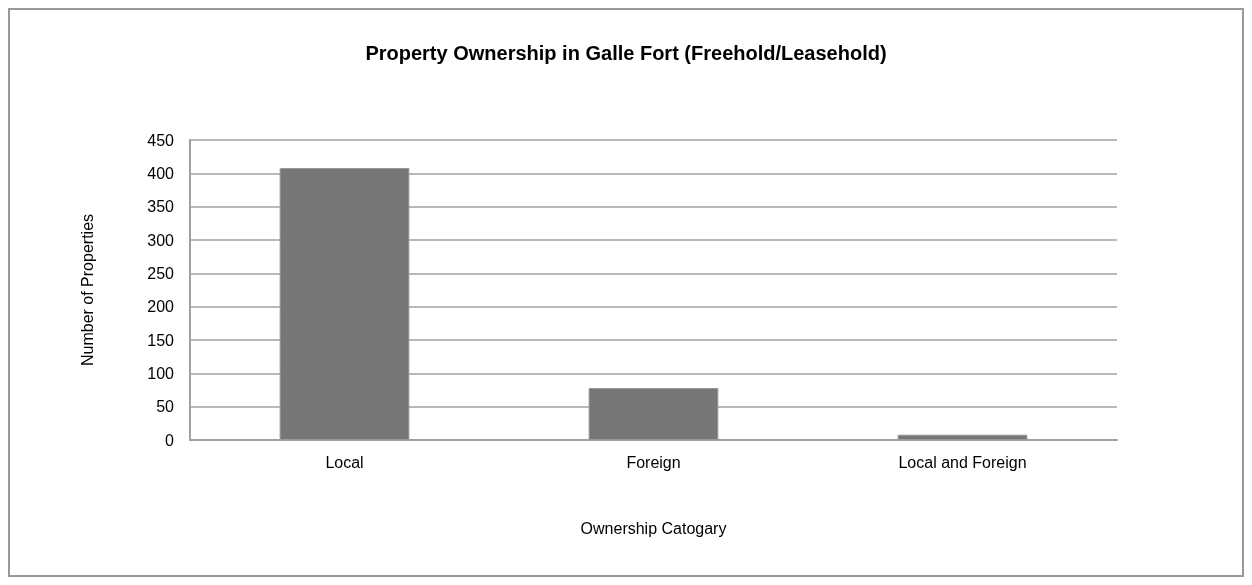 The image size is (1252, 585). What do you see at coordinates (87, 290) in the screenshot?
I see `y-axis-title: Number of Properties` at bounding box center [87, 290].